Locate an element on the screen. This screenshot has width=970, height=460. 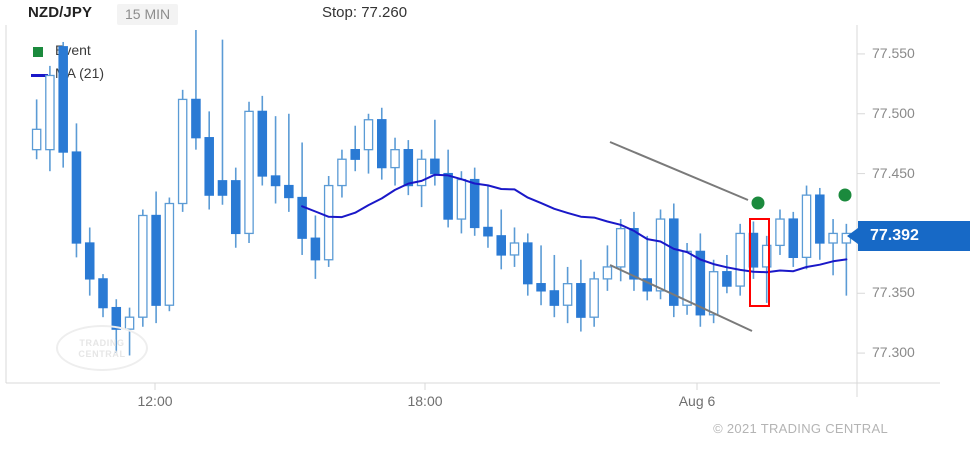
current-price-tag: 77.392 is located at coordinates (908, 236).